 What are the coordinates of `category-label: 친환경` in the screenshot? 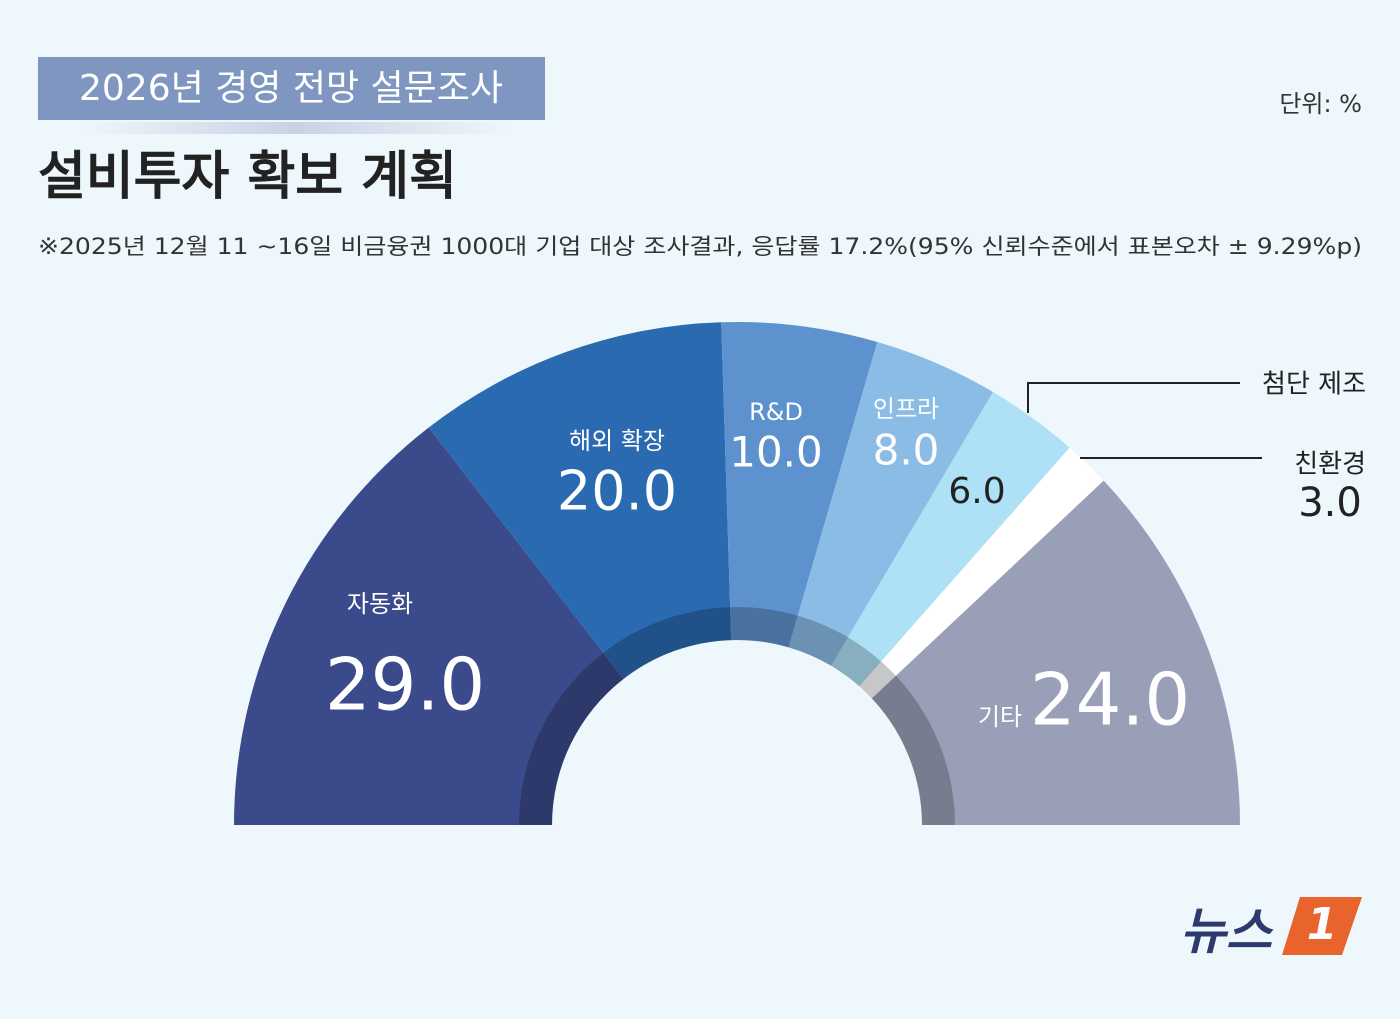 It's located at (1330, 465).